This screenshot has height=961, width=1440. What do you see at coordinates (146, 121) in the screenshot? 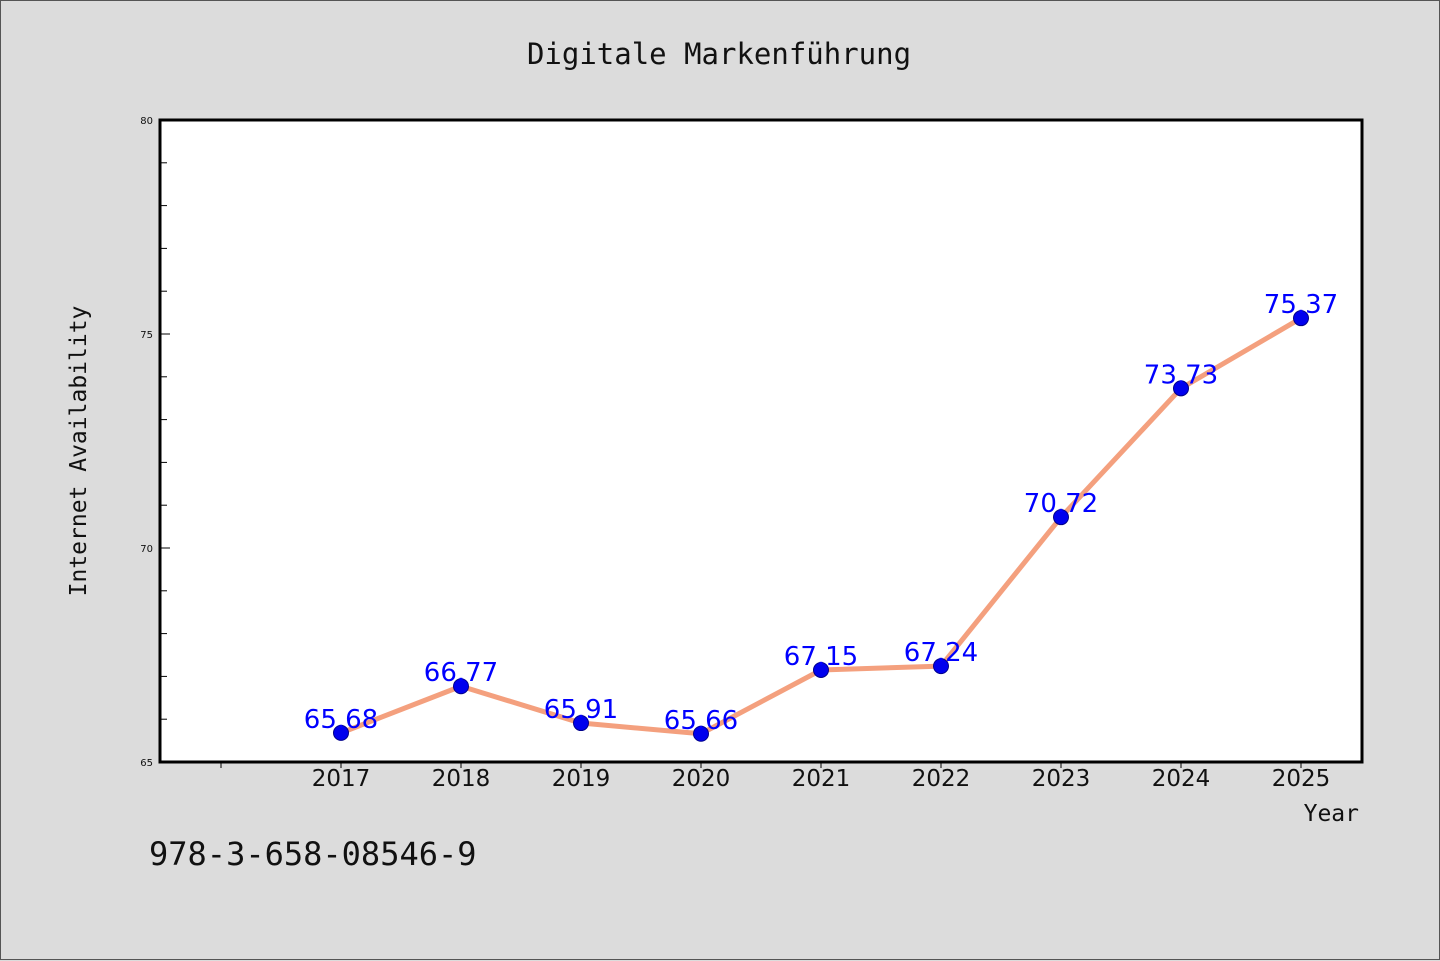
I see `y-tick-label: 80` at bounding box center [146, 121].